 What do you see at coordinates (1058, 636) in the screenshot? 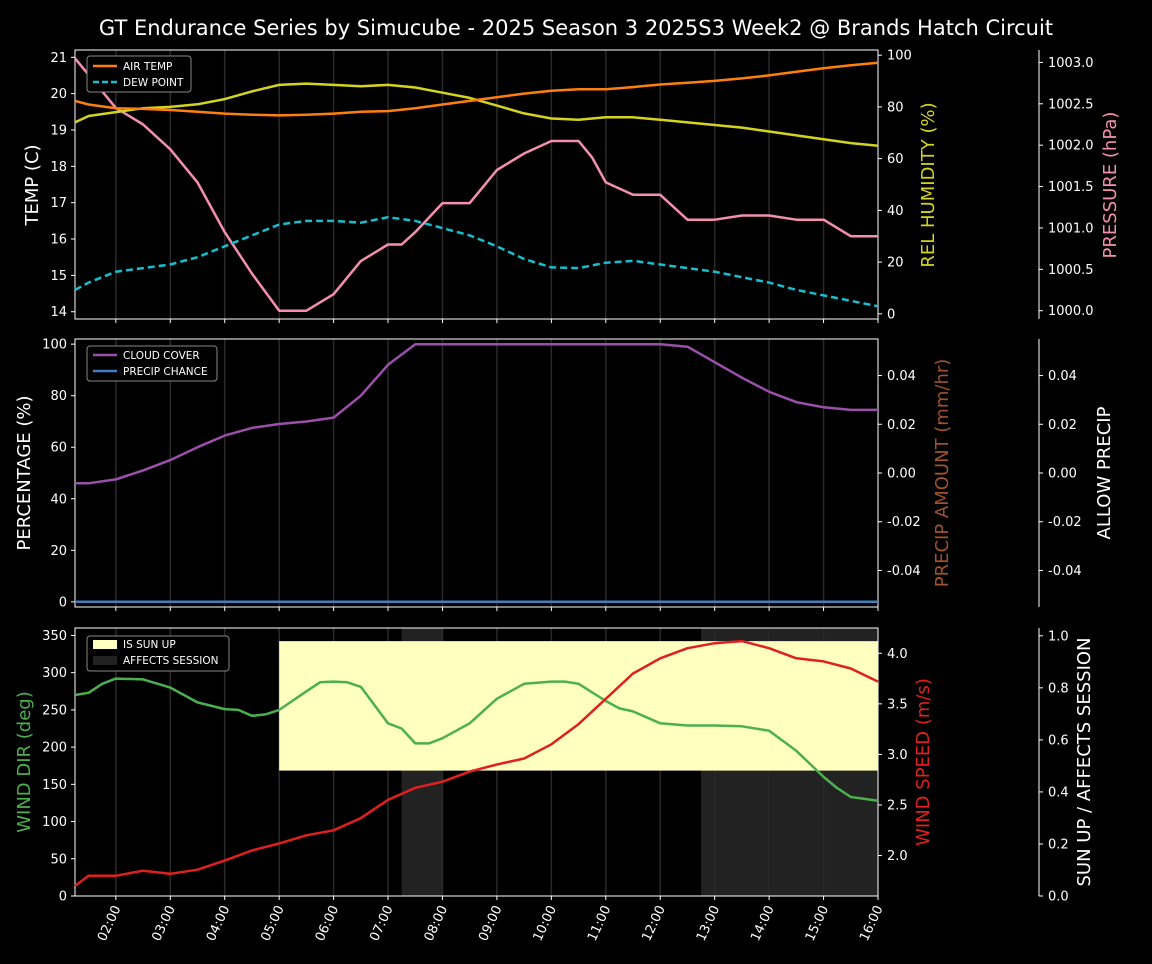
I see `panel-3-sun-affects-tick-label: 1.0` at bounding box center [1058, 636].